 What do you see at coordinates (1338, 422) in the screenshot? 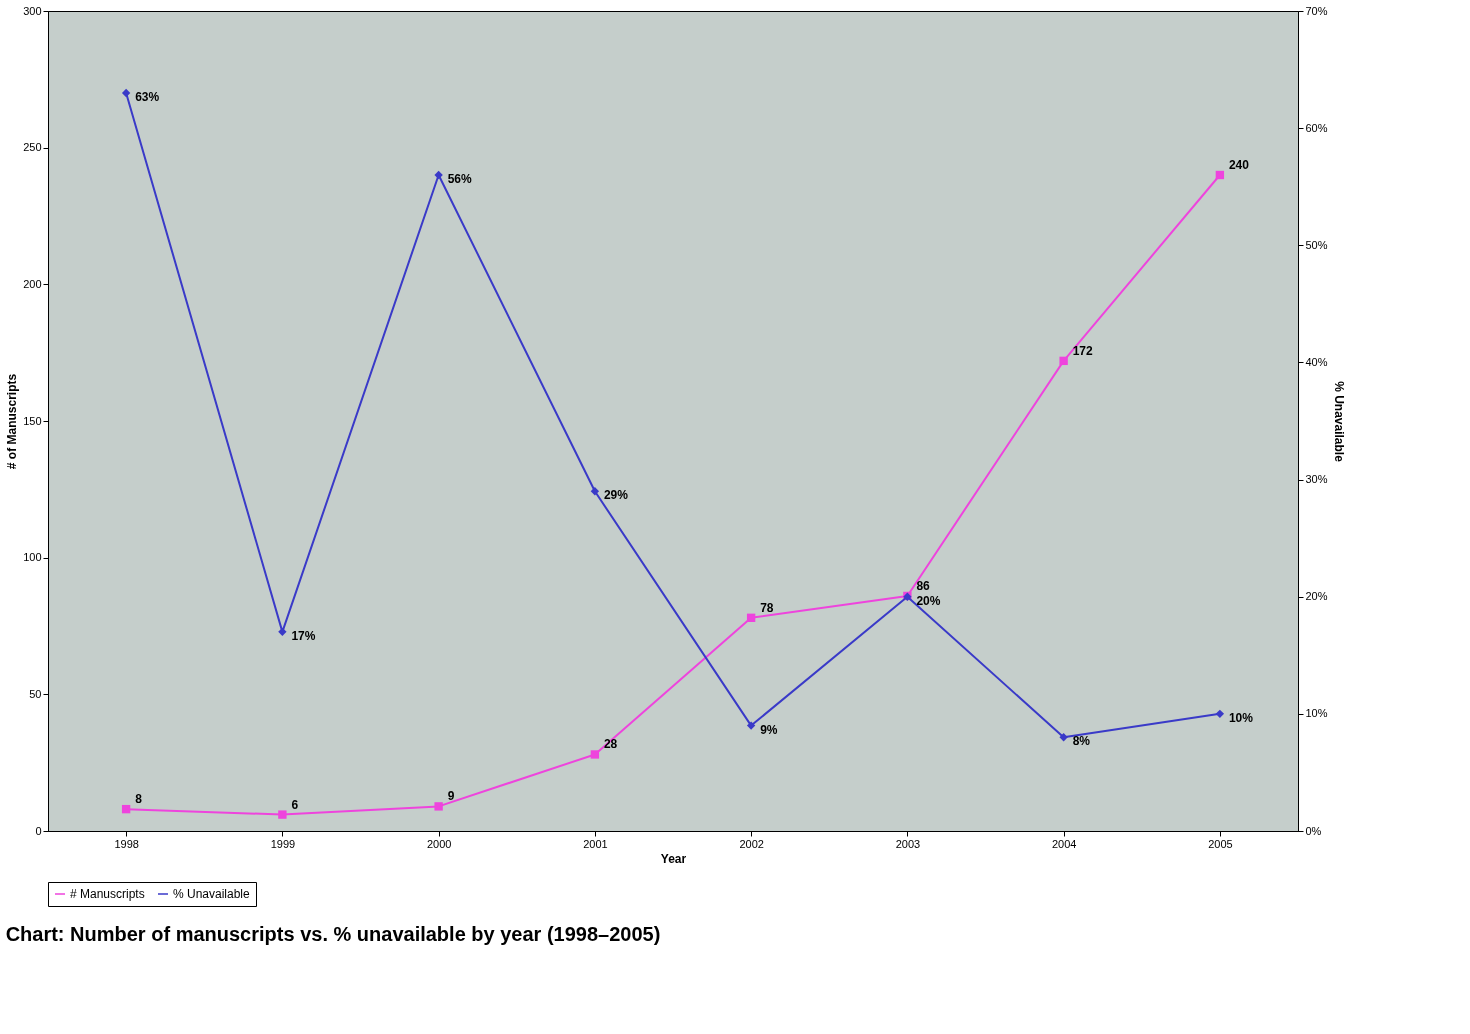
I see `y2-axis-title: % Unavailable` at bounding box center [1338, 422].